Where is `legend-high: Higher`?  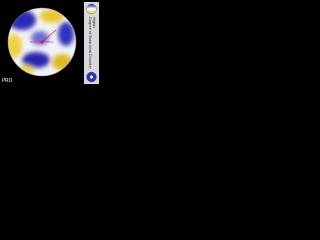 legend-high: Higher is located at coordinates (94, 23).